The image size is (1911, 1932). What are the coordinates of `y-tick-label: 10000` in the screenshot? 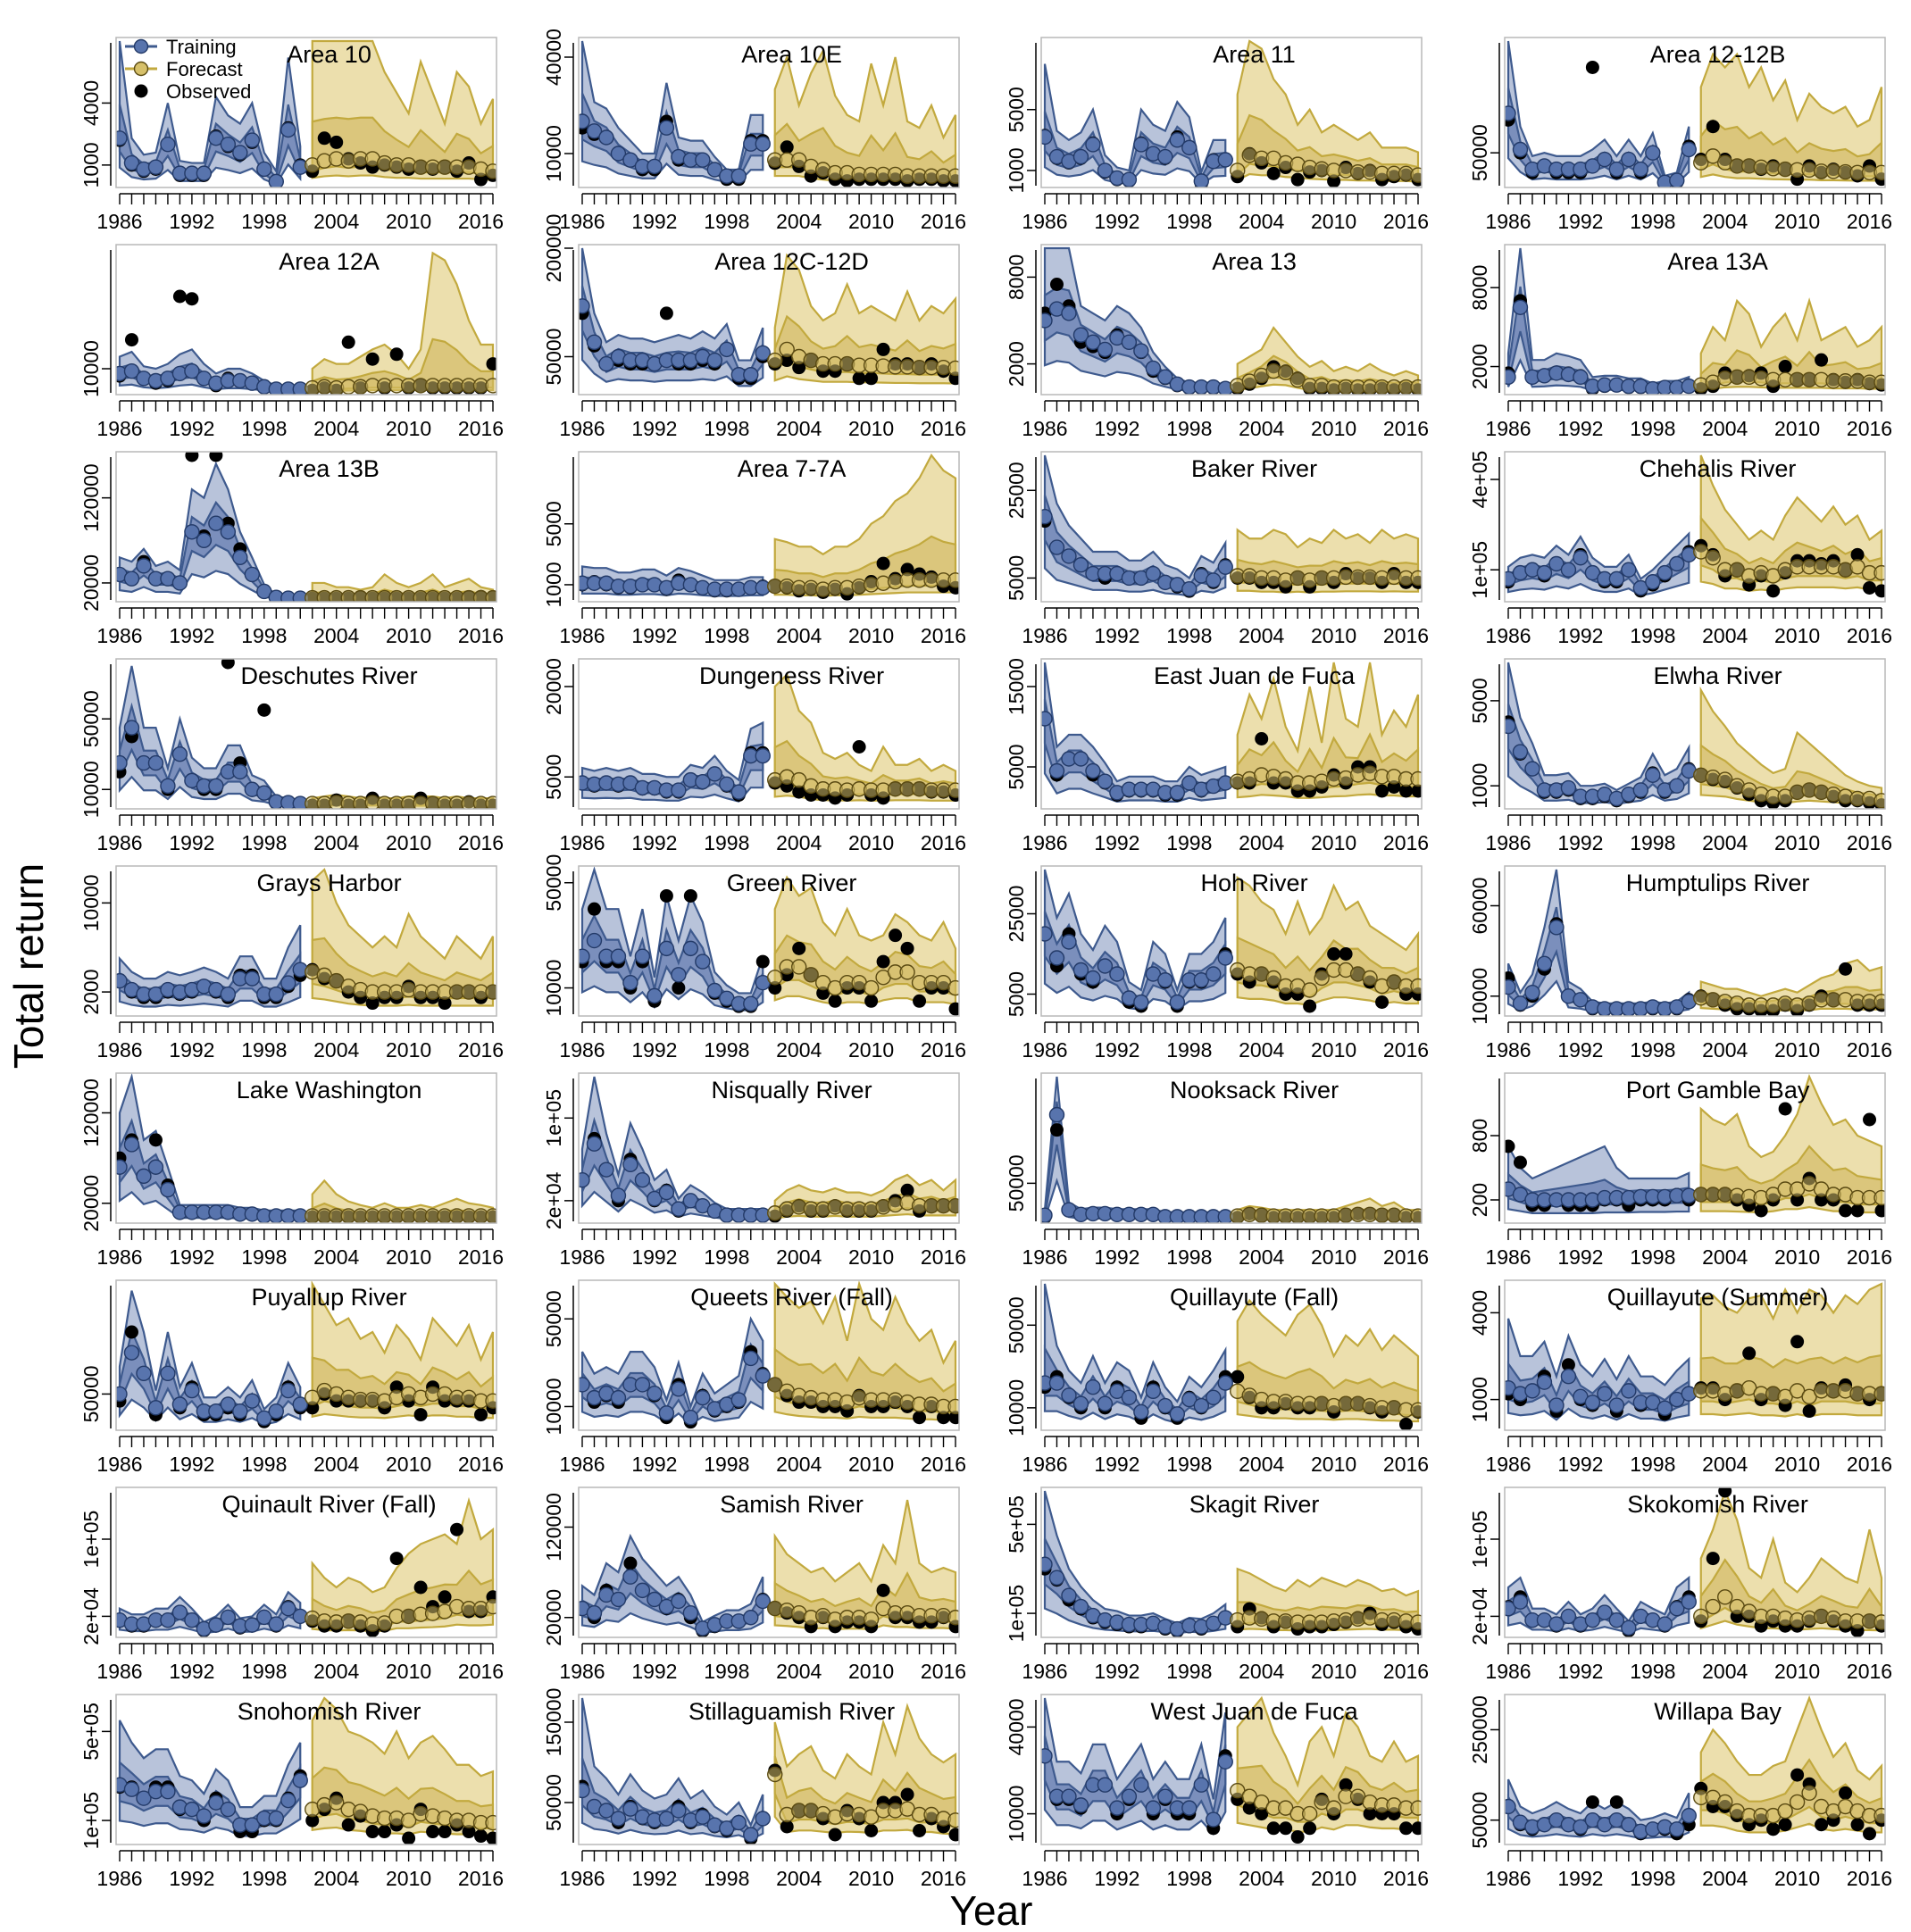 It's located at (91, 902).